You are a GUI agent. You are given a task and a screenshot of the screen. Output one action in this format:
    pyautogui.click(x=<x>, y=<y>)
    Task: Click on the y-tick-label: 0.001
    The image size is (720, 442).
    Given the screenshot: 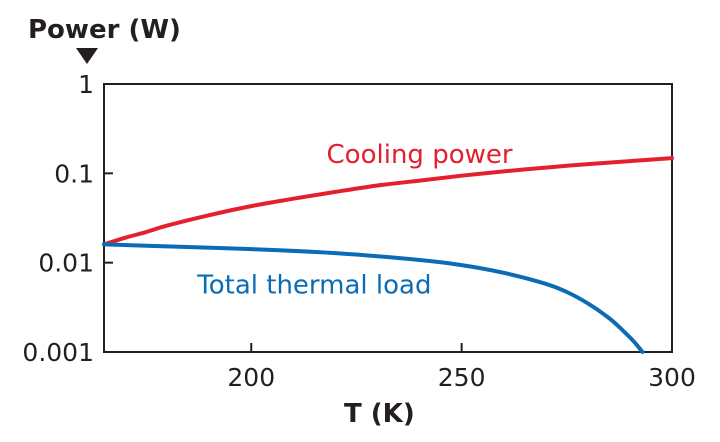 What is the action you would take?
    pyautogui.click(x=58, y=352)
    